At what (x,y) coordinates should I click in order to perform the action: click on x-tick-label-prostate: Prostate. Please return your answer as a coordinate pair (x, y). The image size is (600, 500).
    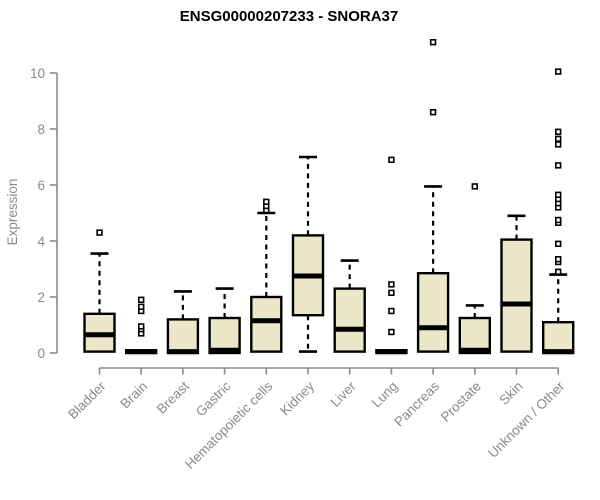
    Looking at the image, I should click on (461, 402).